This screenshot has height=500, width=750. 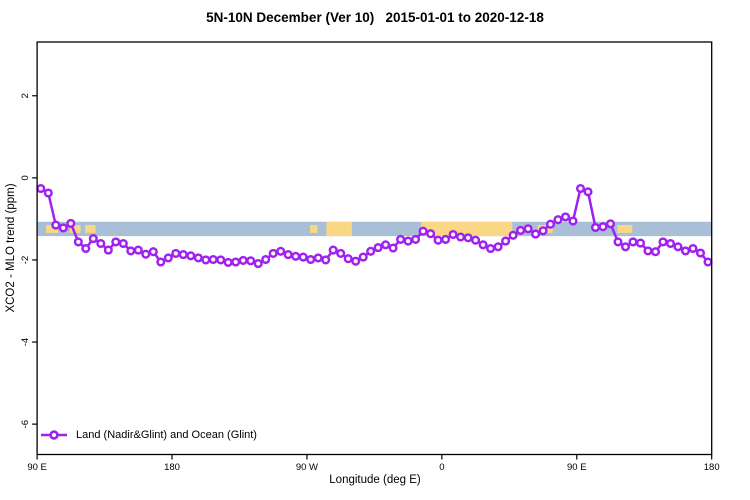 I want to click on y-tick-label: 2, so click(x=25, y=95).